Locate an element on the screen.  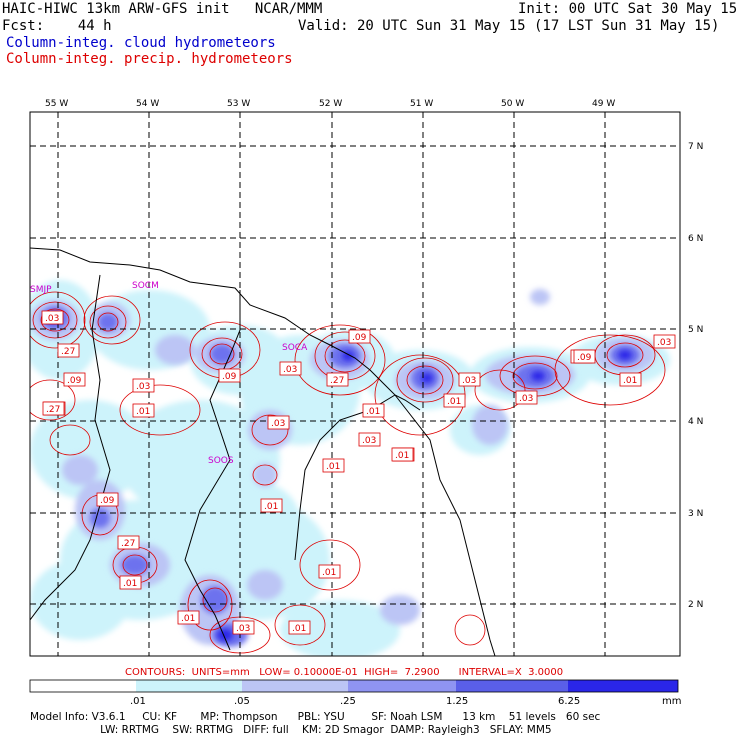
site-label-socm: SOCM is located at coordinates (145, 286).